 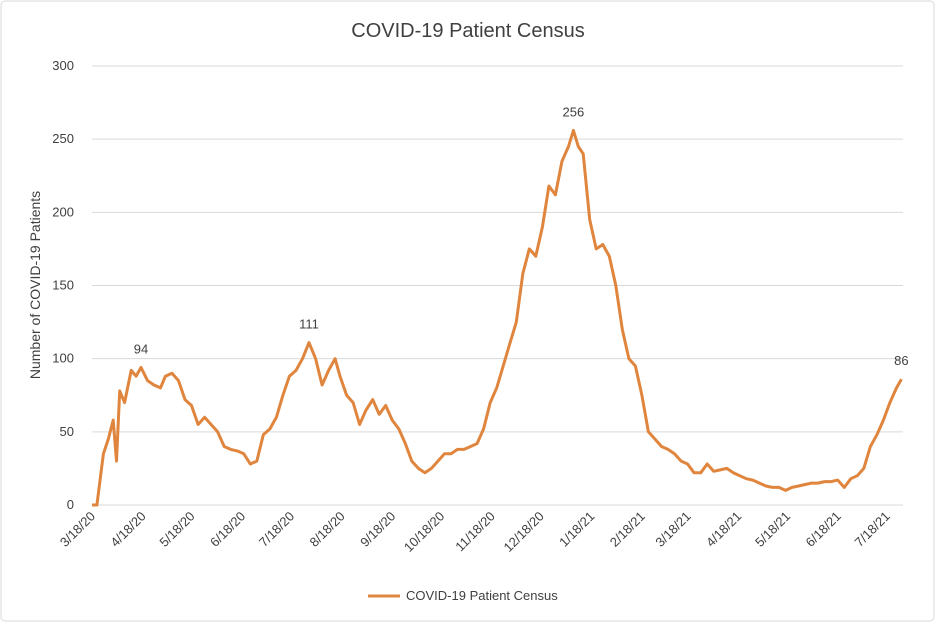 I want to click on y-tick-label: 50, so click(x=67, y=431).